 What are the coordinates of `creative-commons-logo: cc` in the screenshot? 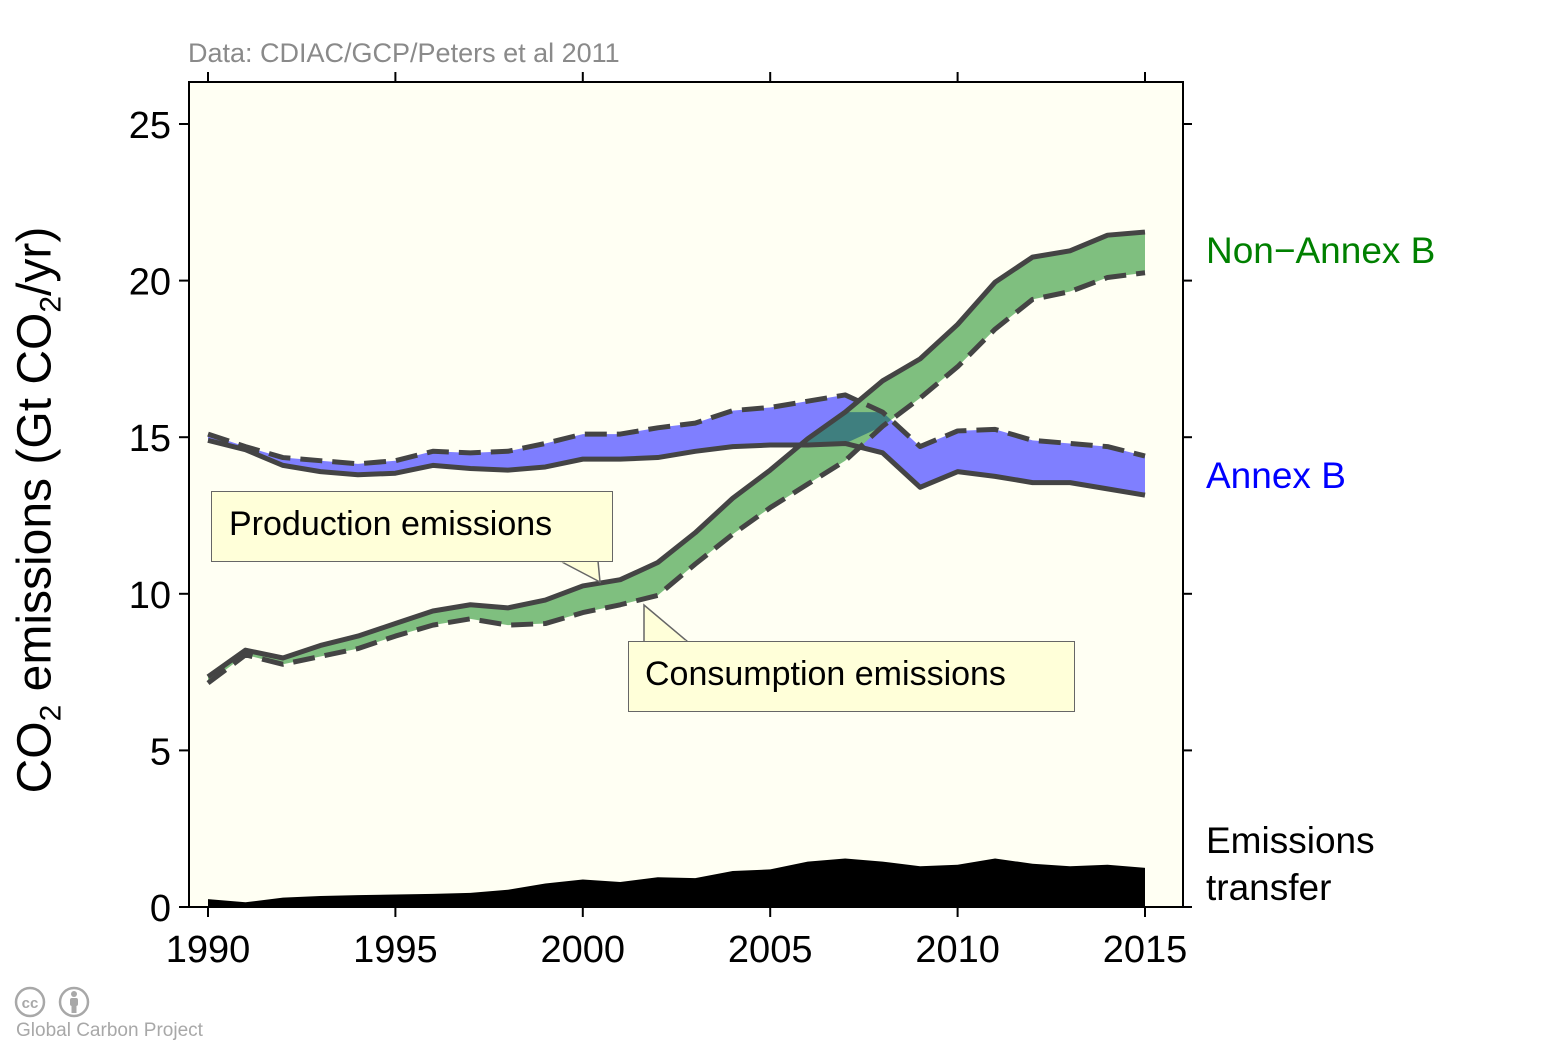 It's located at (52, 1002).